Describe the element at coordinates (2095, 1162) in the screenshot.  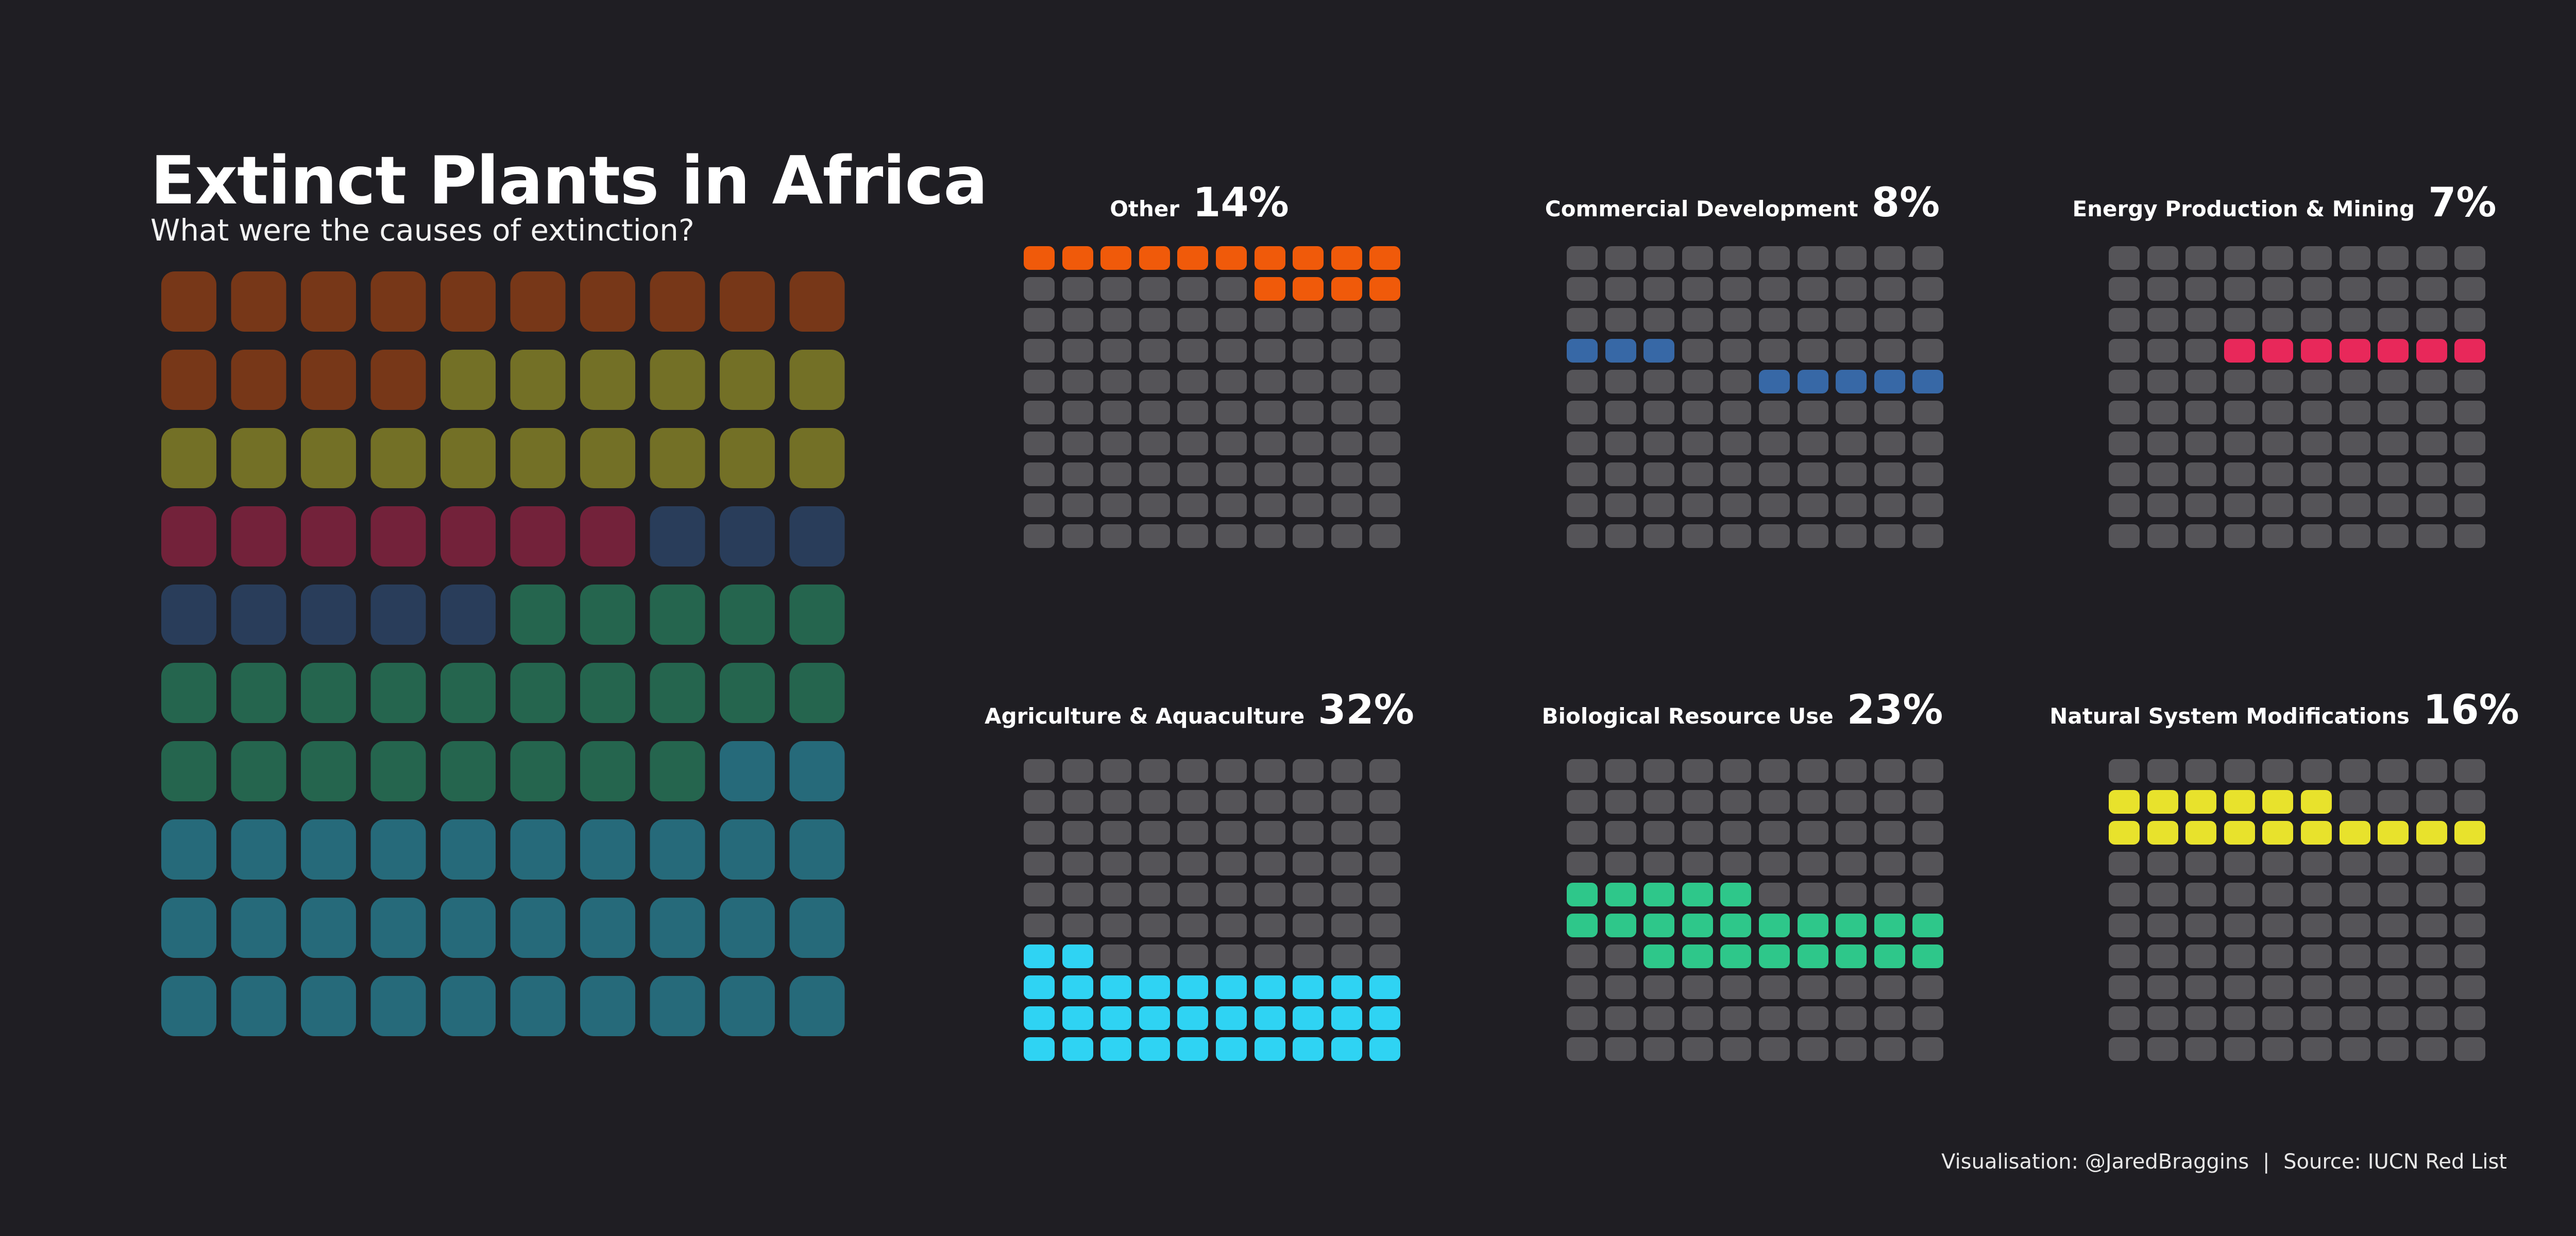
I see `credit-text: Visualisation: @JaredBraggins` at that location.